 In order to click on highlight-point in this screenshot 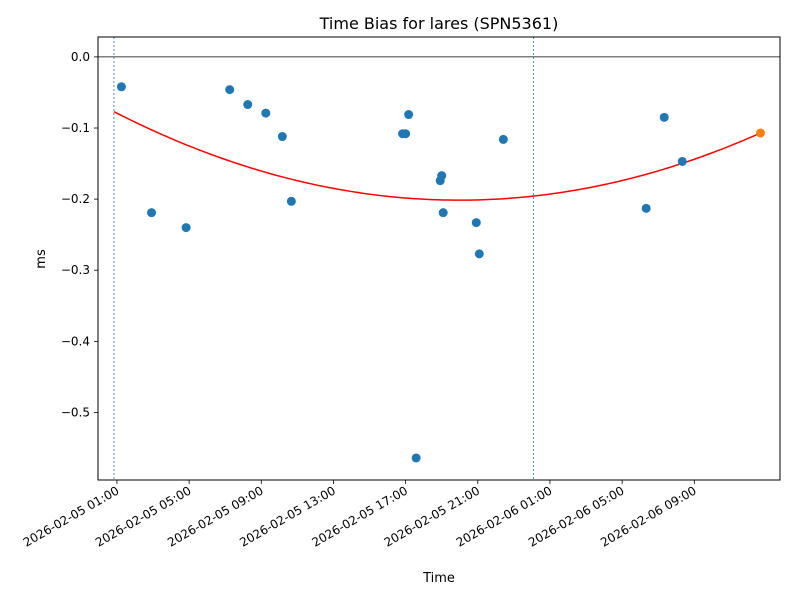, I will do `click(760, 133)`.